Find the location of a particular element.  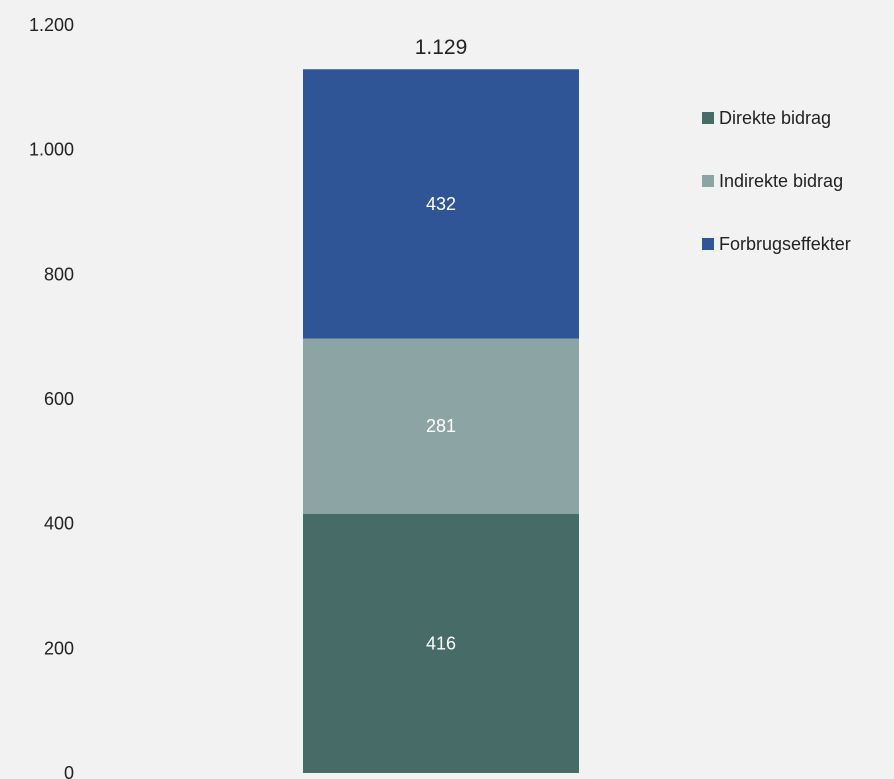

bar-segment-forbrugseffekter is located at coordinates (441, 204).